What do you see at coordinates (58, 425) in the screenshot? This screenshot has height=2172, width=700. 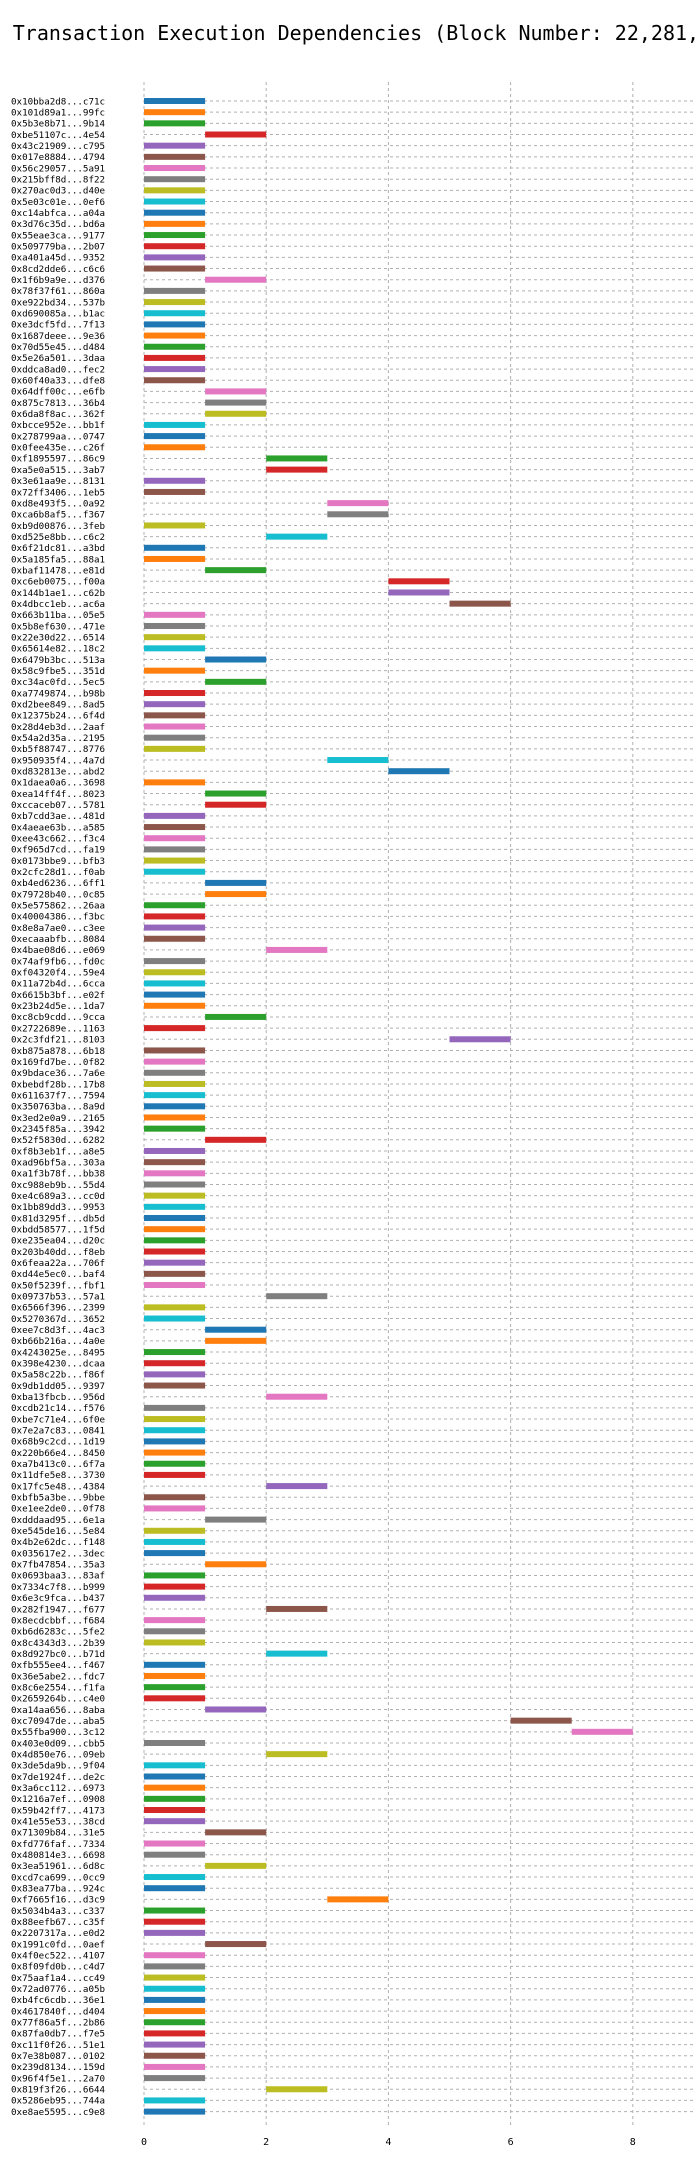 I see `transaction-label: 0xbcce952e...bb1f` at bounding box center [58, 425].